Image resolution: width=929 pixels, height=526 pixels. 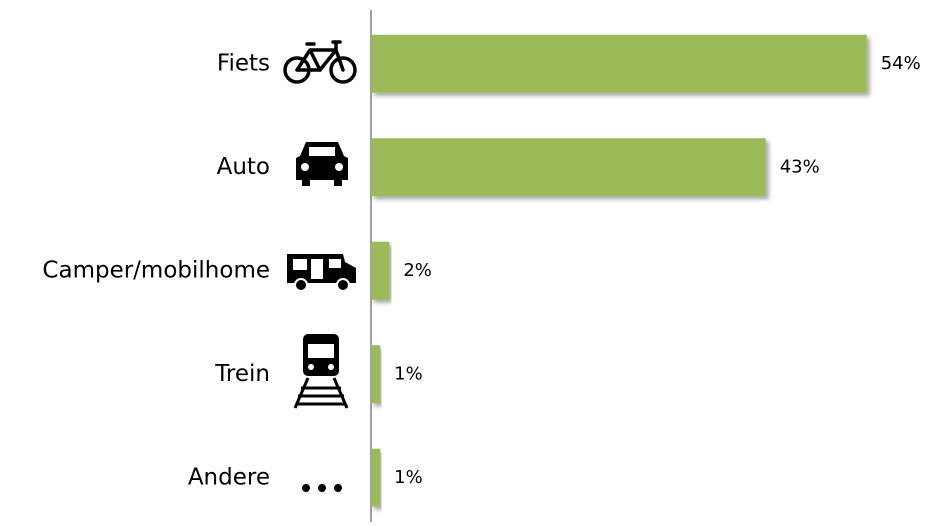 I want to click on value-label: 54%, so click(x=901, y=63).